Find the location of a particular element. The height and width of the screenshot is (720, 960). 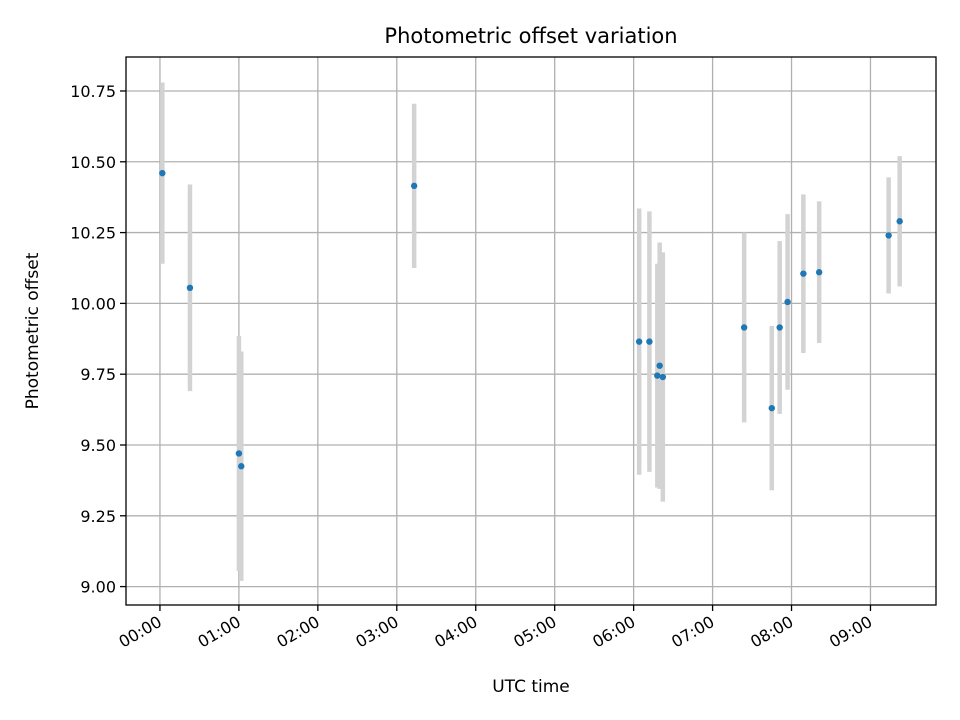

chart-title: Photometric offset variation is located at coordinates (530, 36).